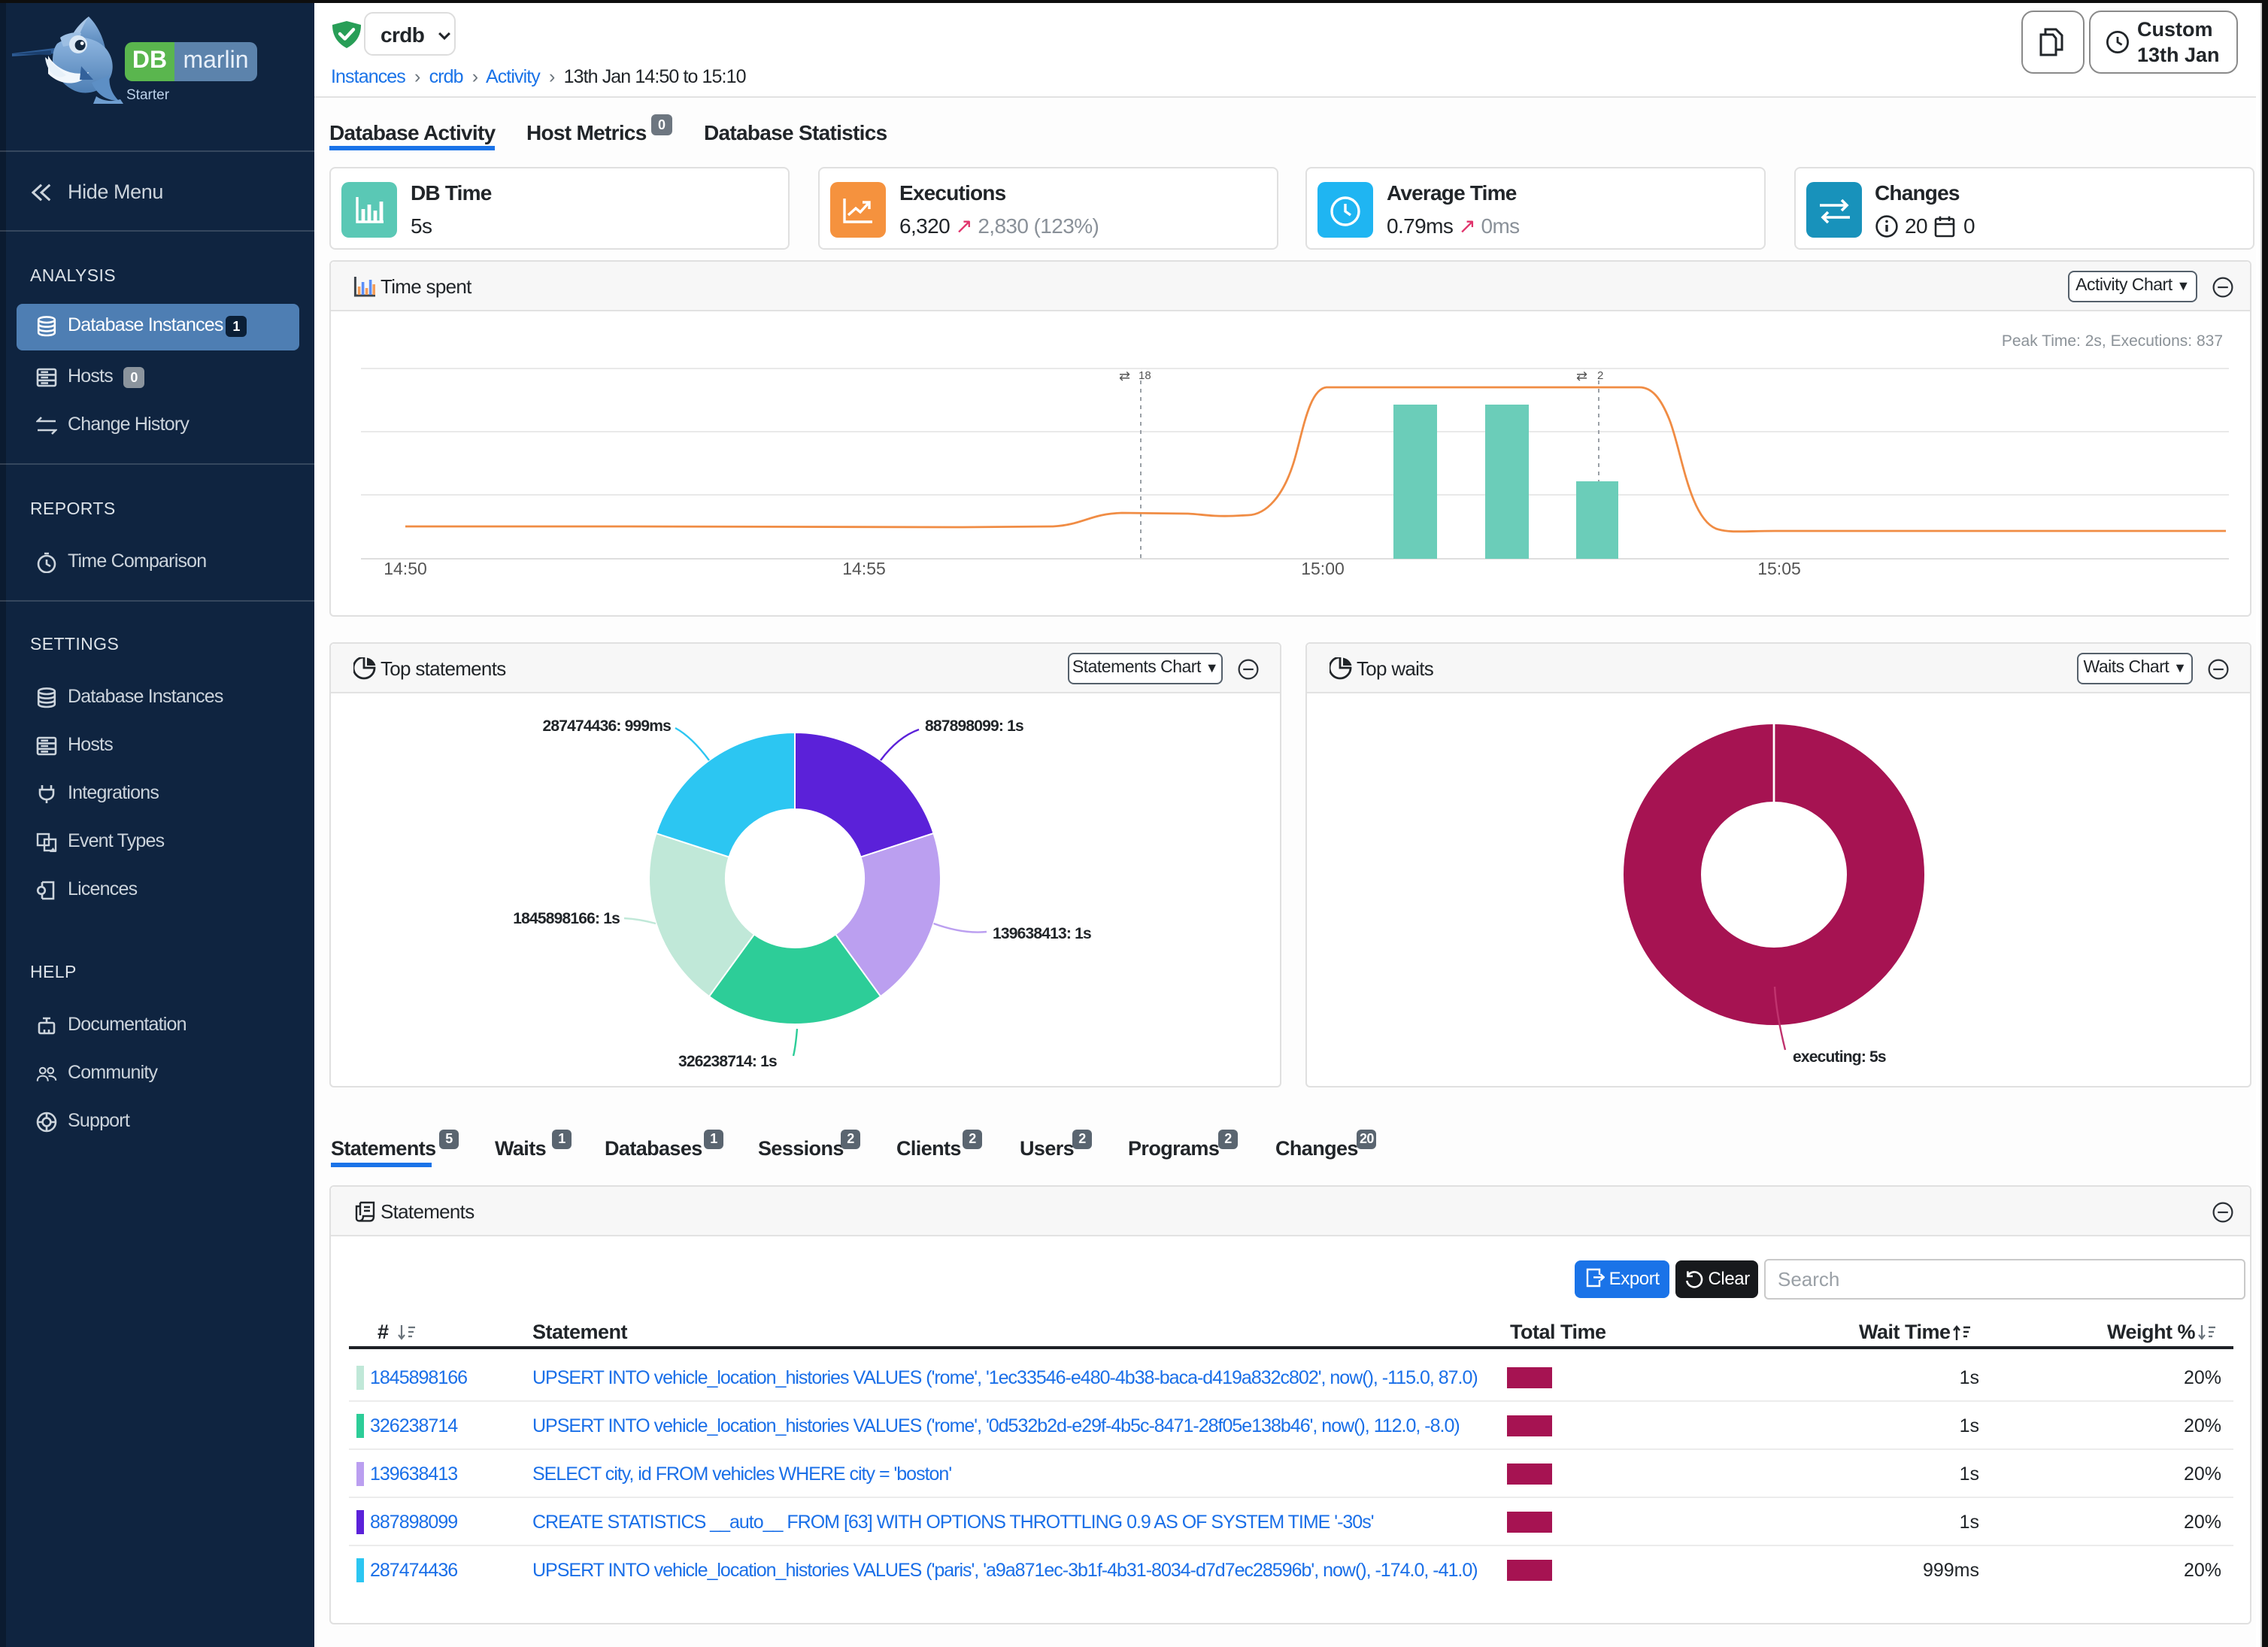  What do you see at coordinates (1145, 375) in the screenshot?
I see `svg-text: 18` at bounding box center [1145, 375].